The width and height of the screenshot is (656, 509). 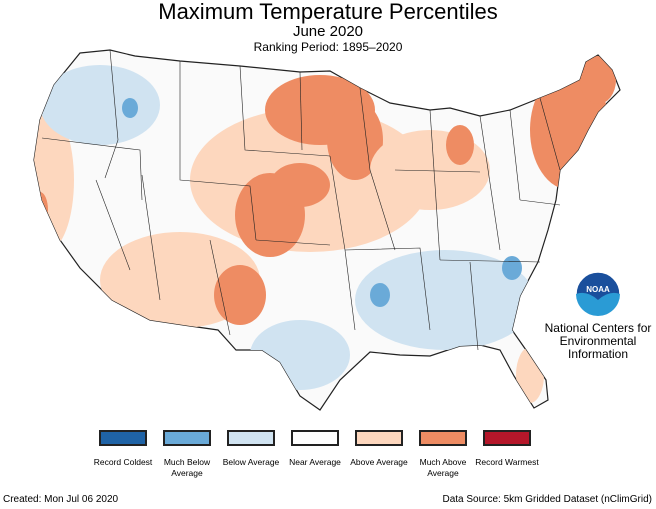 I want to click on map-title: Maximum Temperature Percentiles, so click(x=328, y=12).